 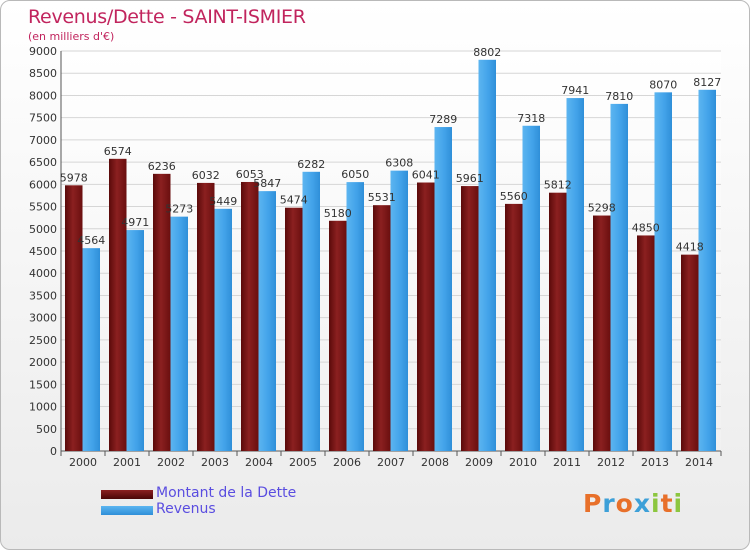 What do you see at coordinates (558, 185) in the screenshot?
I see `value-label-dette: 5812` at bounding box center [558, 185].